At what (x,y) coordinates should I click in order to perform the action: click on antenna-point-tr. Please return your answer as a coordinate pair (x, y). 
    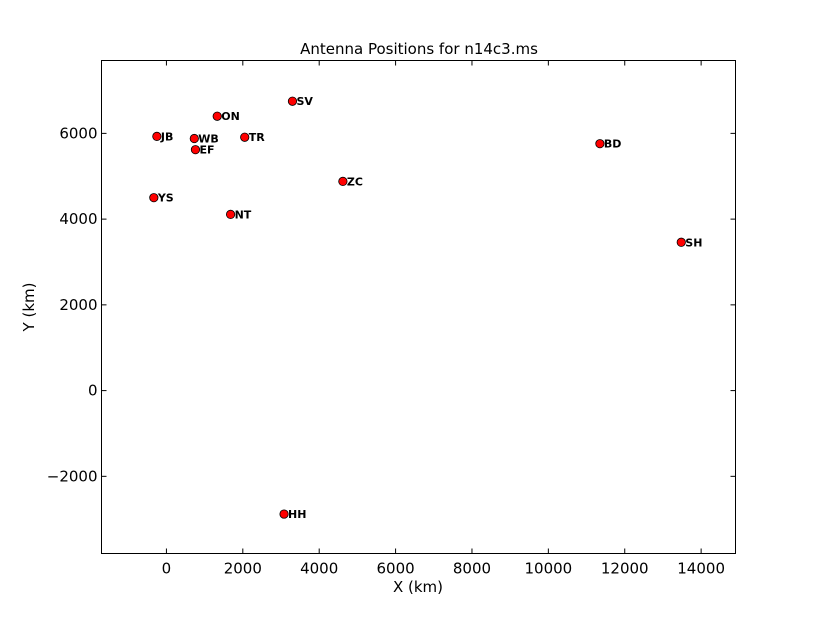
    Looking at the image, I should click on (245, 137).